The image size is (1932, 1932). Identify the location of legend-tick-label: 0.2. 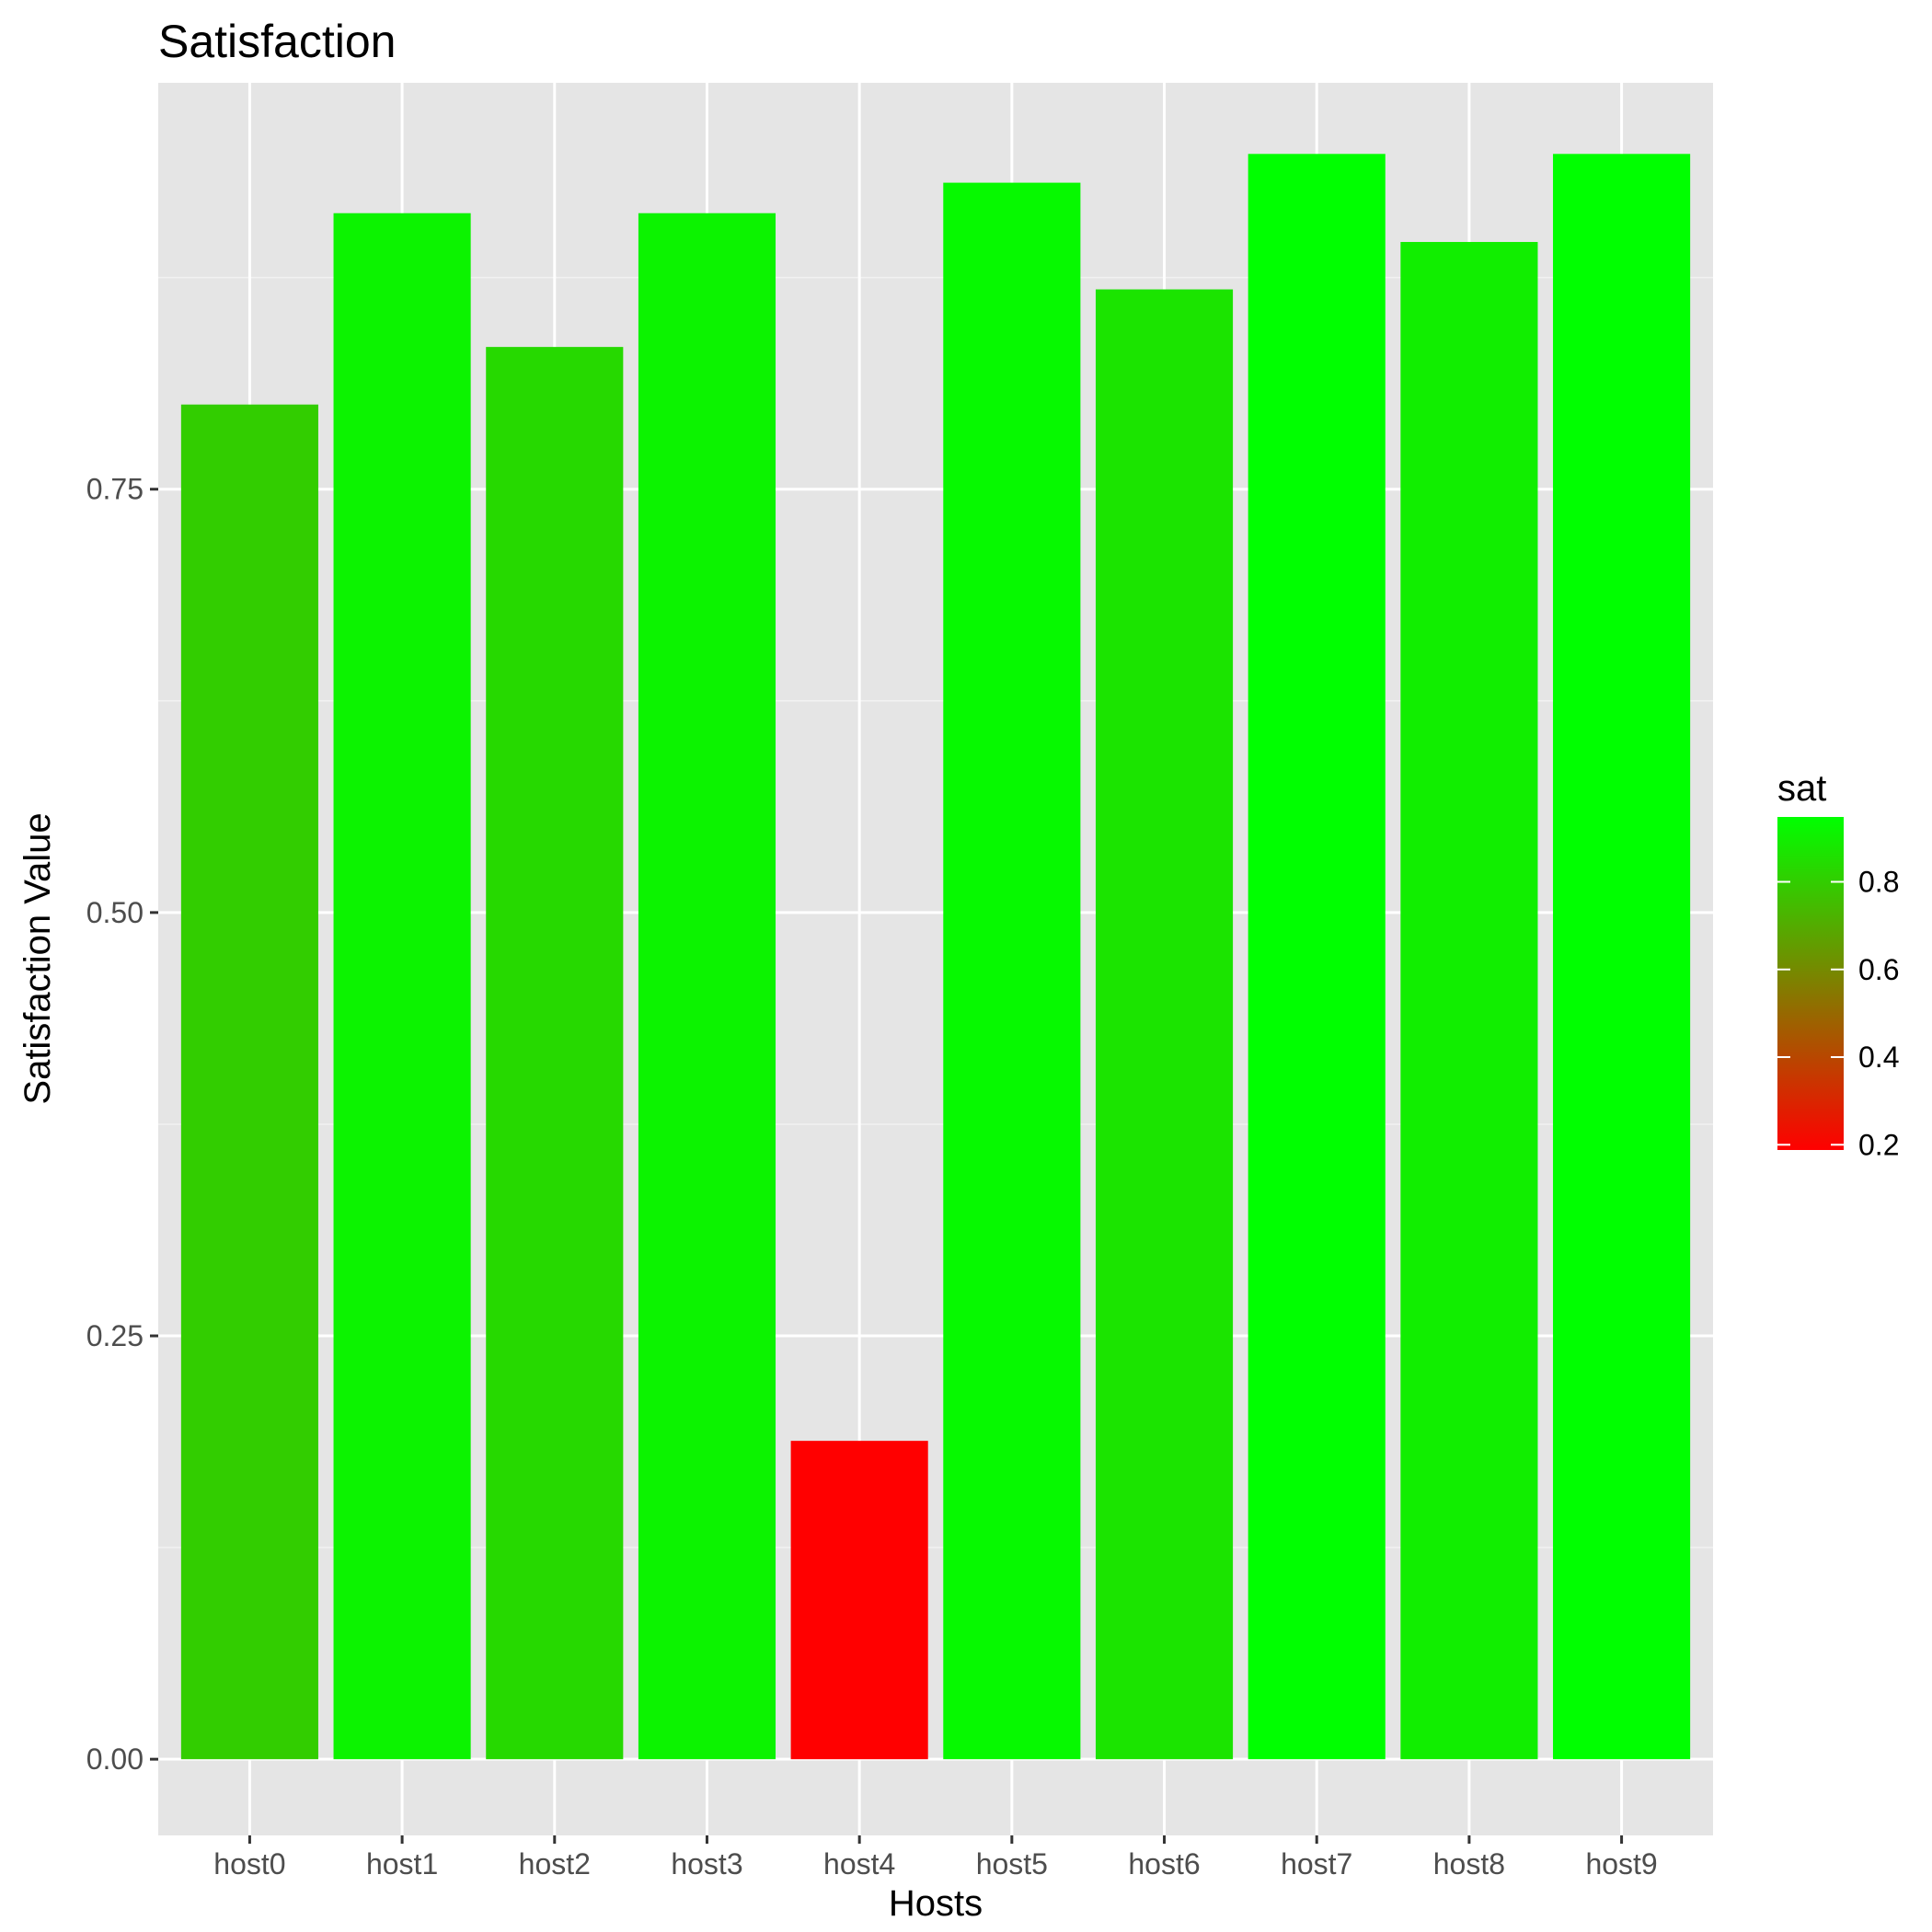
(1878, 1144).